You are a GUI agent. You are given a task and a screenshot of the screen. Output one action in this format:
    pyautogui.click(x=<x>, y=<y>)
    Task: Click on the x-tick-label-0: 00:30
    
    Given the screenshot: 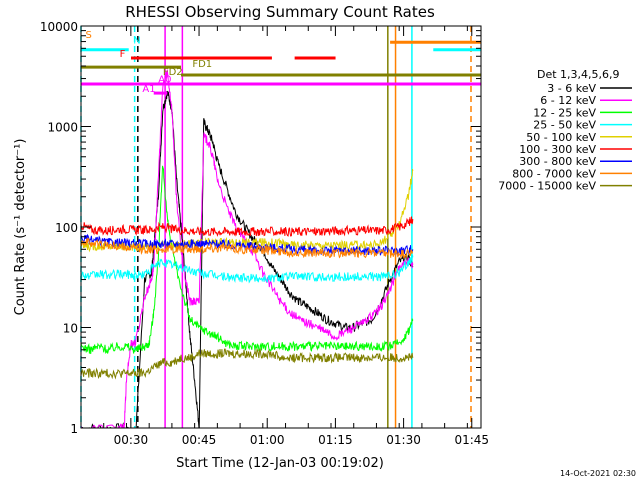 What is the action you would take?
    pyautogui.click(x=131, y=440)
    